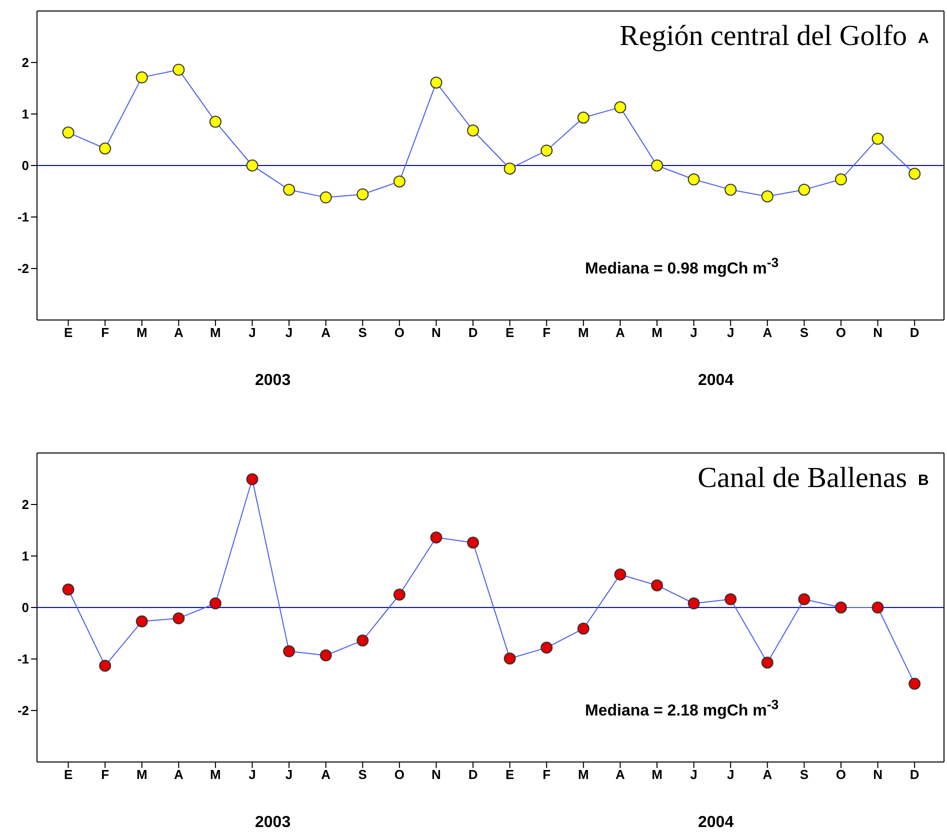  I want to click on chart-title: Canal de Ballenas, so click(802, 478).